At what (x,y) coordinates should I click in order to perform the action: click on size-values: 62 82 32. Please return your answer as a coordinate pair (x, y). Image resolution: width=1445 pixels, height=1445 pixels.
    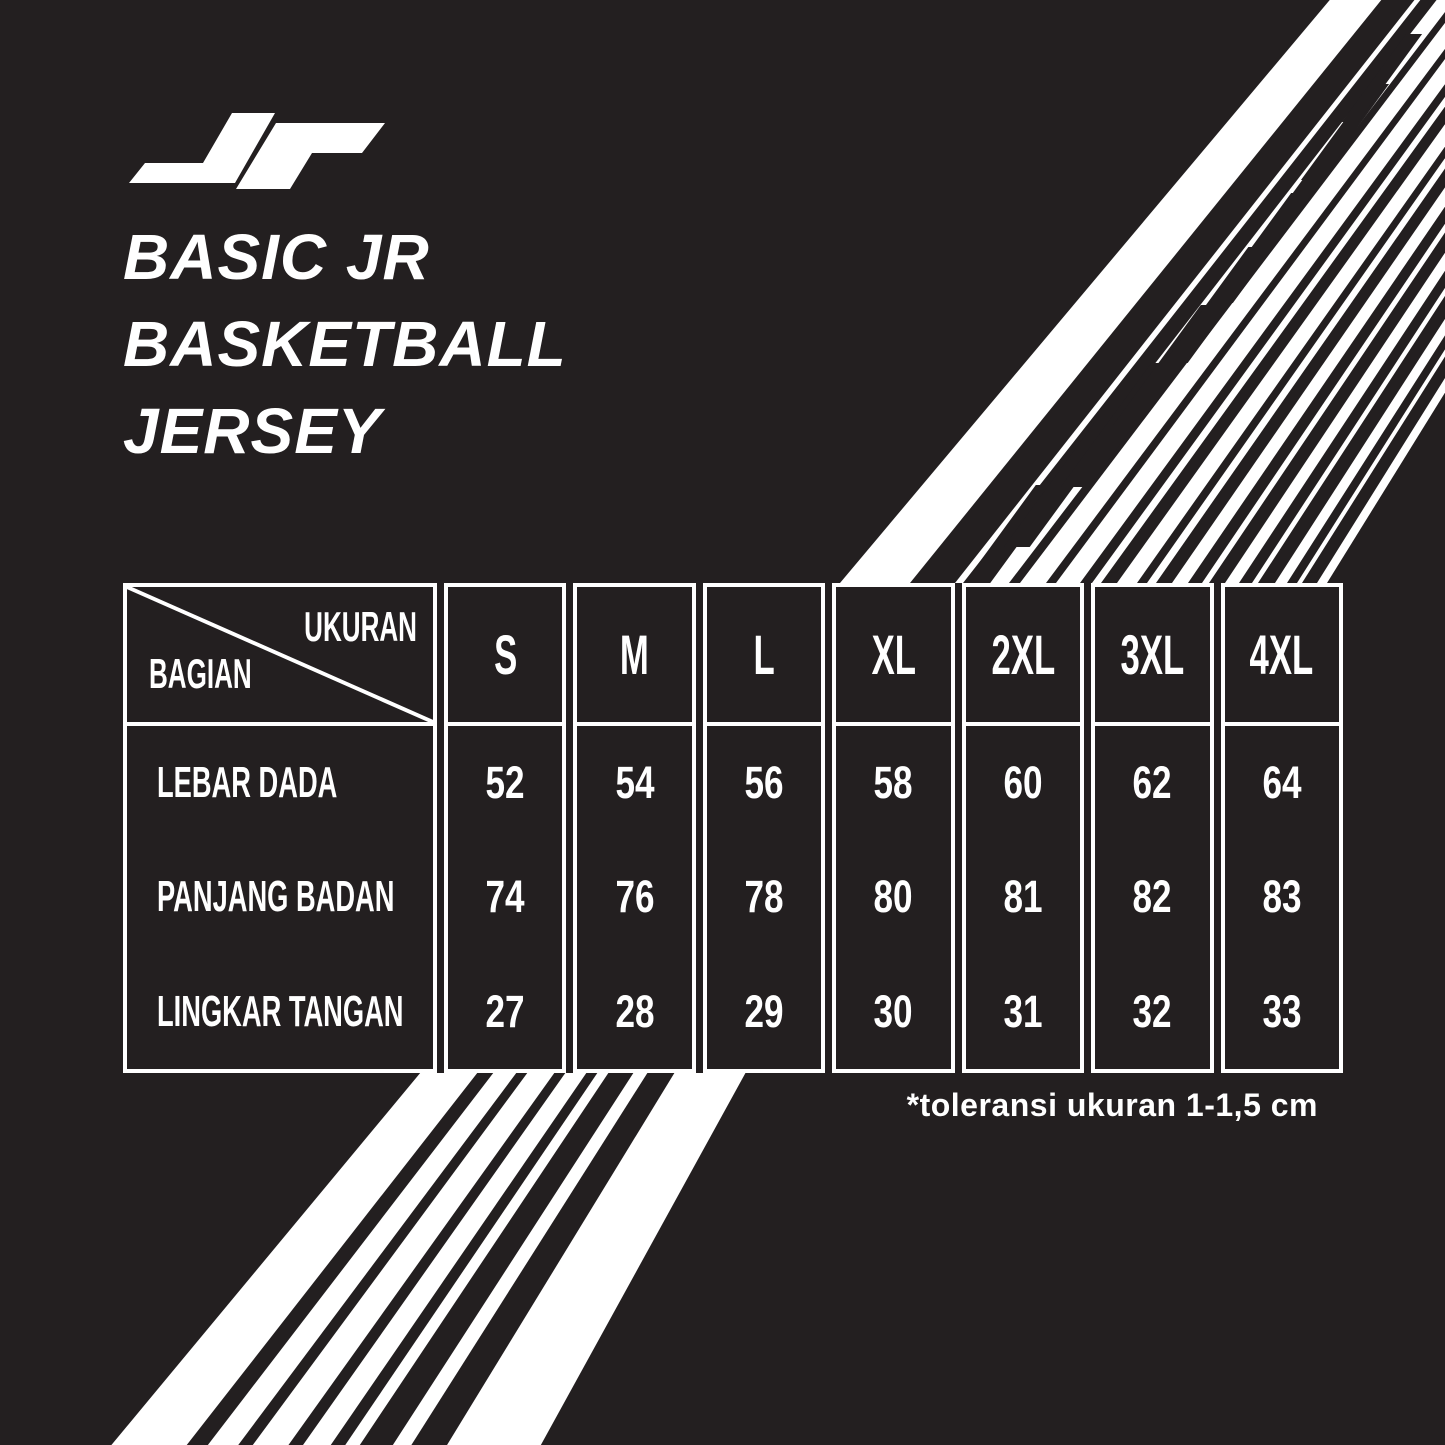
    Looking at the image, I should click on (1152, 897).